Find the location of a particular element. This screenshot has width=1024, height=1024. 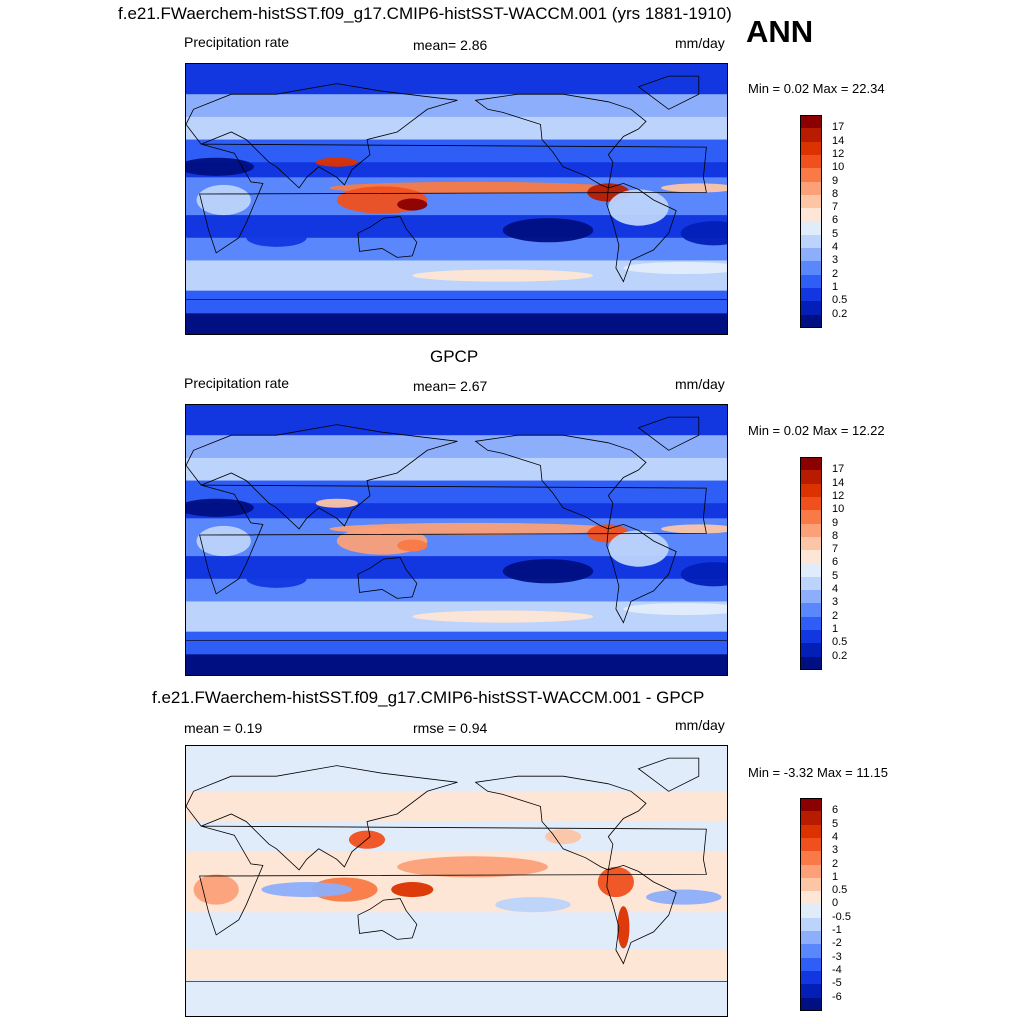

panel-2-units-label: mm/day is located at coordinates (700, 384).